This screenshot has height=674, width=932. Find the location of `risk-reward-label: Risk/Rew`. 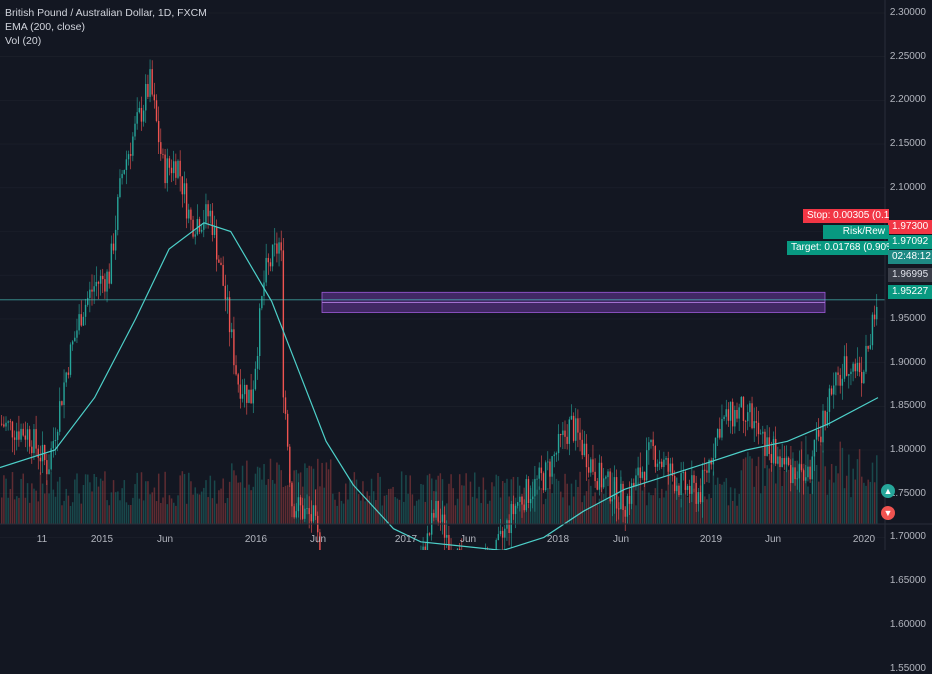

risk-reward-label: Risk/Rew is located at coordinates (856, 232).